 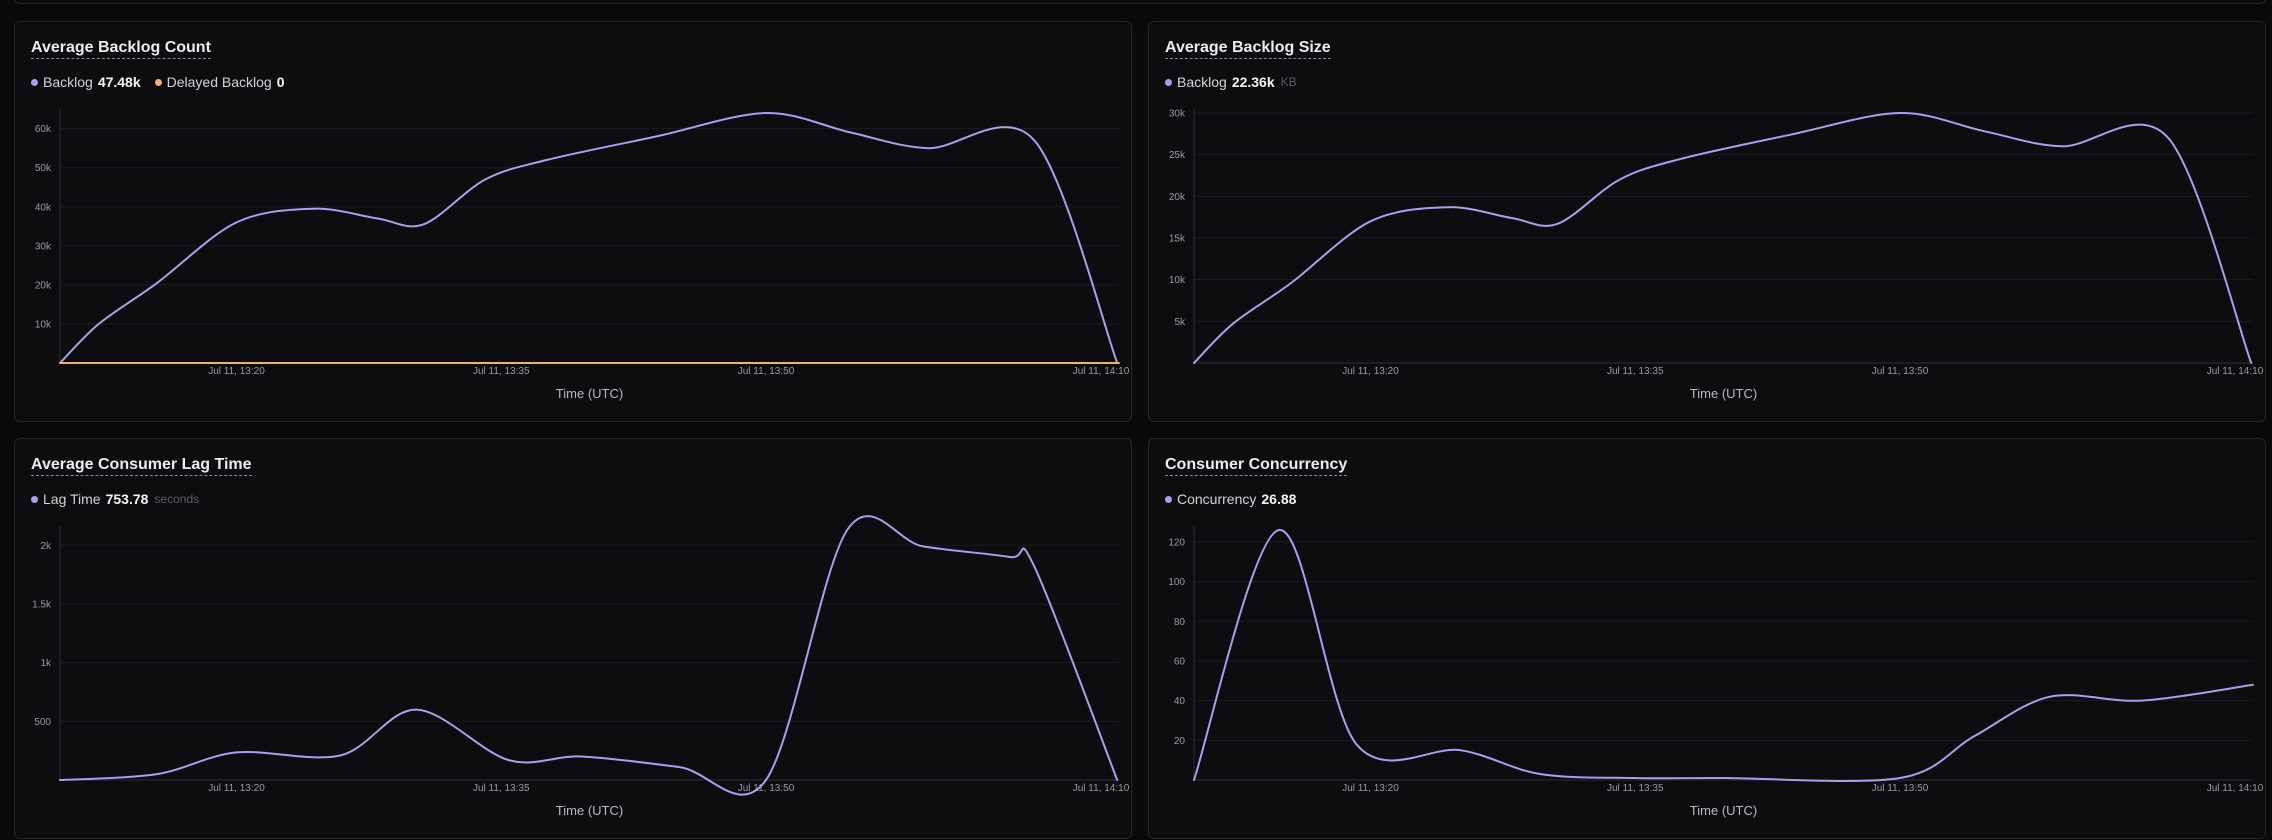 I want to click on y-tick-label: 60k, so click(x=43, y=129).